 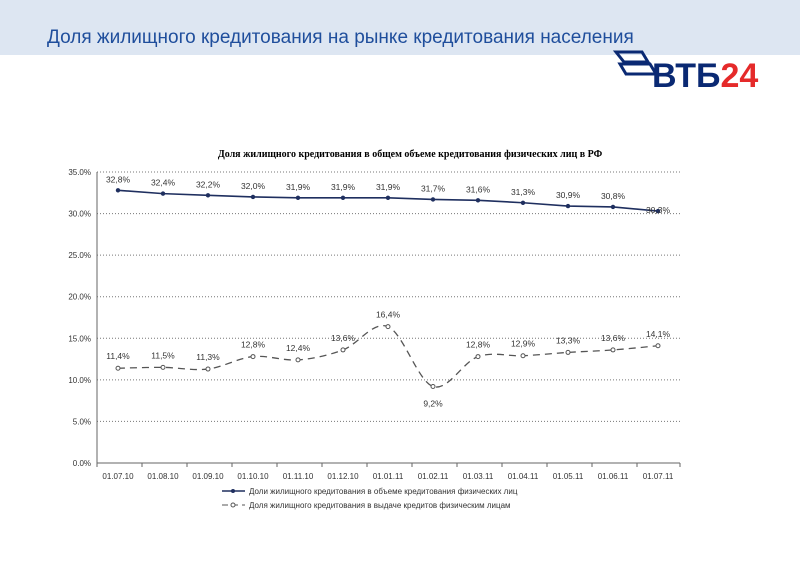 What do you see at coordinates (82, 421) in the screenshot?
I see `y-tick-label: 5.0%` at bounding box center [82, 421].